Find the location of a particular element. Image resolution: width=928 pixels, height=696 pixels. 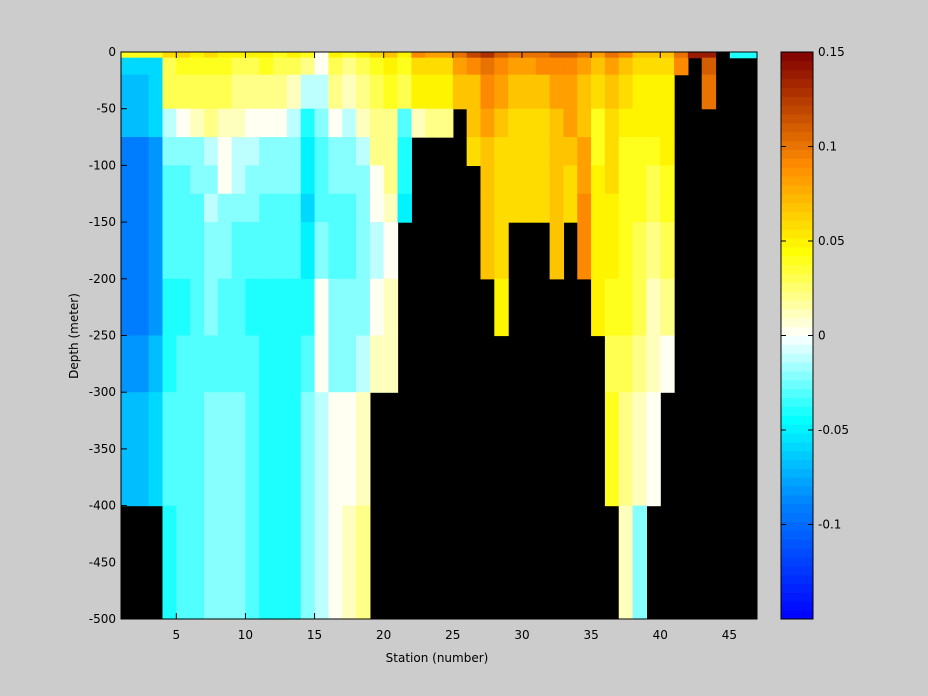

x-tick-label: 35 is located at coordinates (590, 635).